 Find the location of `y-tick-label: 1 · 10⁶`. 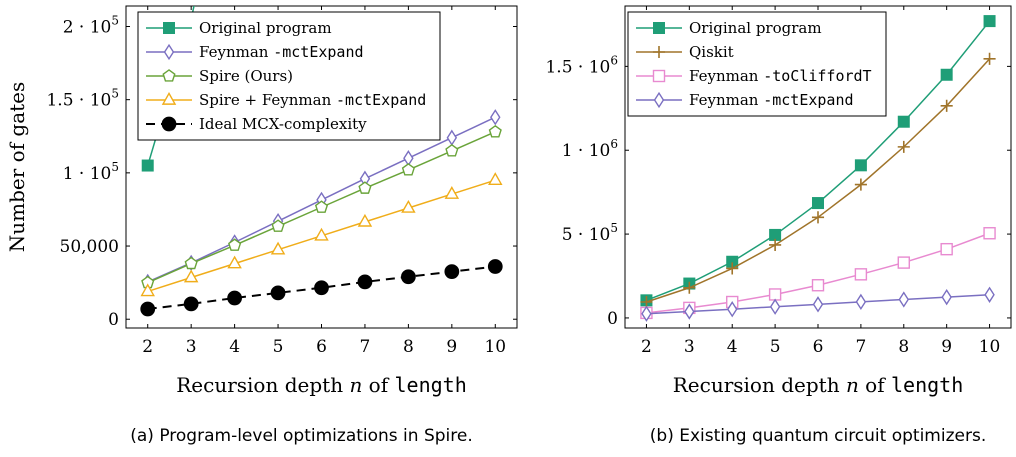

y-tick-label: 1 · 10⁶ is located at coordinates (590, 149).